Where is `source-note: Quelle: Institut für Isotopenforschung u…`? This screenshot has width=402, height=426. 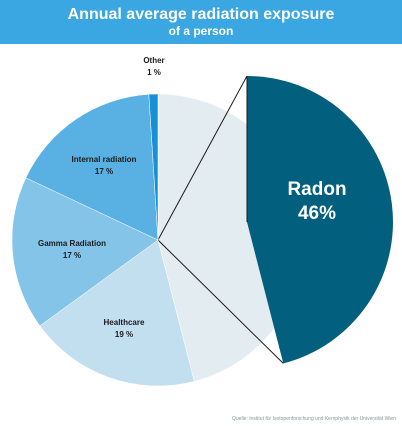 source-note: Quelle: Institut für Isotopenforschung u… is located at coordinates (314, 419).